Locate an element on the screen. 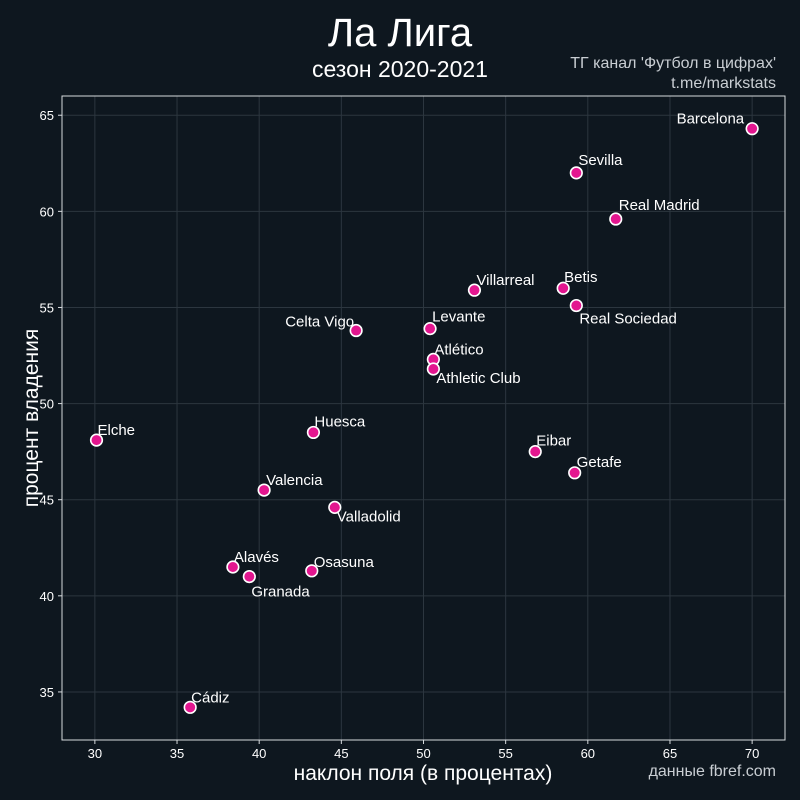 The height and width of the screenshot is (800, 800). point-label-valladolid: Valladolid is located at coordinates (369, 516).